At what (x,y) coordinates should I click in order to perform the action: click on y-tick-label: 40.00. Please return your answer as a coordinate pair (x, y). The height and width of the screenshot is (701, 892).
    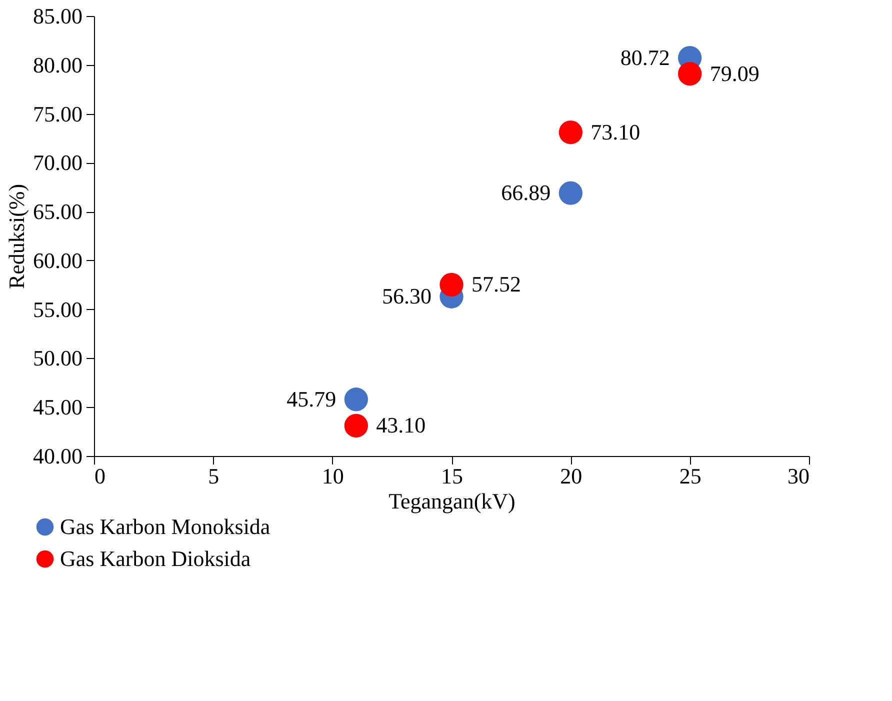
    Looking at the image, I should click on (57, 456).